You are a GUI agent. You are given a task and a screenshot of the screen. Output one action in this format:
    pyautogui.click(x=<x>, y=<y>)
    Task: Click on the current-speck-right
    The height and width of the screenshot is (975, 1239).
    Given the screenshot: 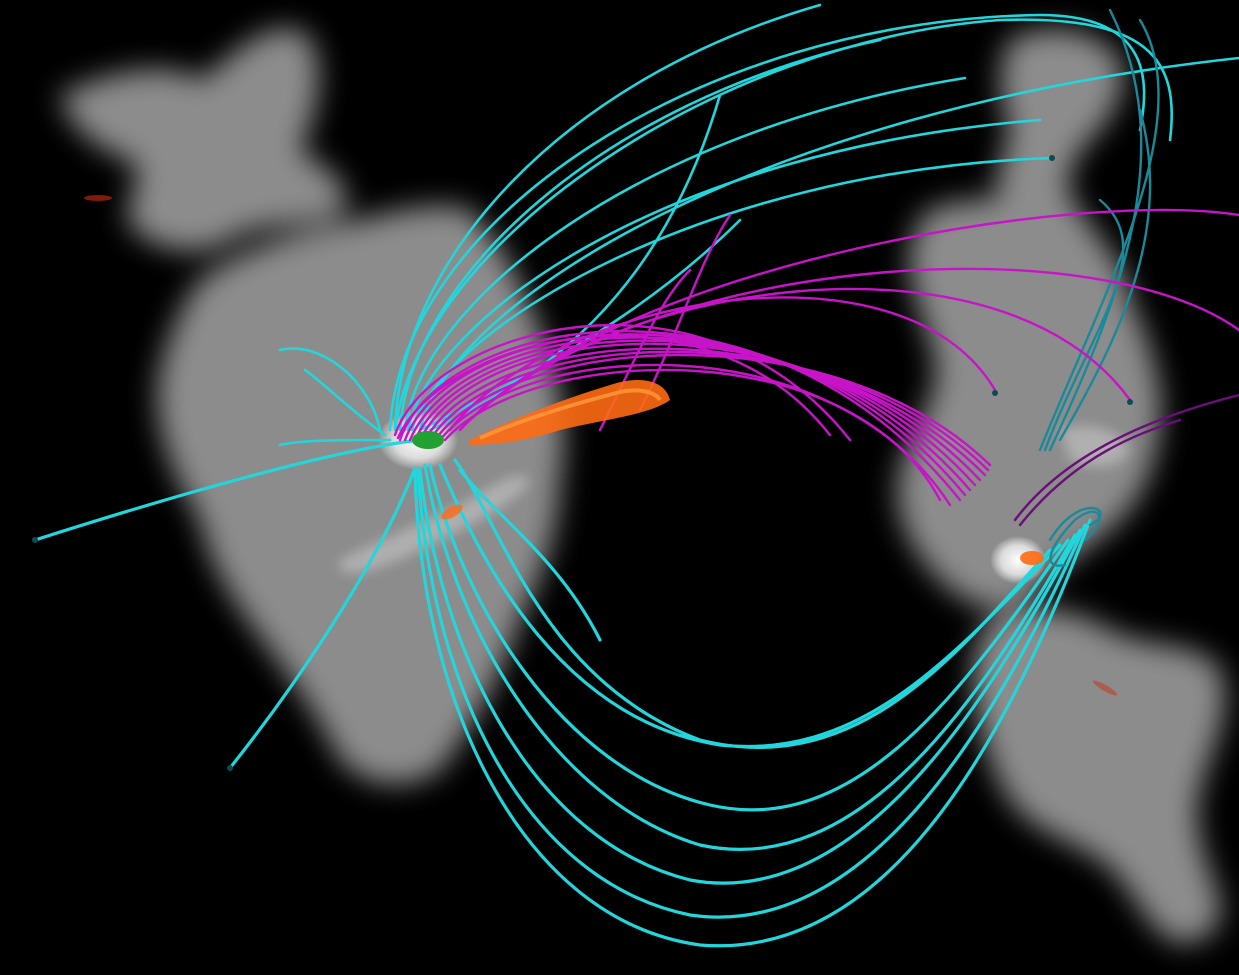 What is the action you would take?
    pyautogui.click(x=1105, y=688)
    